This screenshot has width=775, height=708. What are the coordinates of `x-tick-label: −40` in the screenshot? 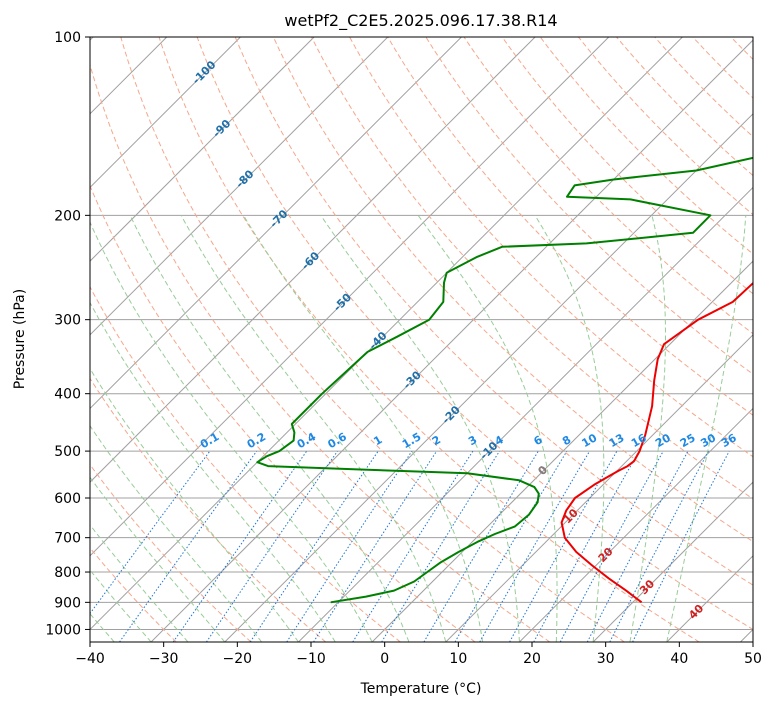 It's located at (90, 659).